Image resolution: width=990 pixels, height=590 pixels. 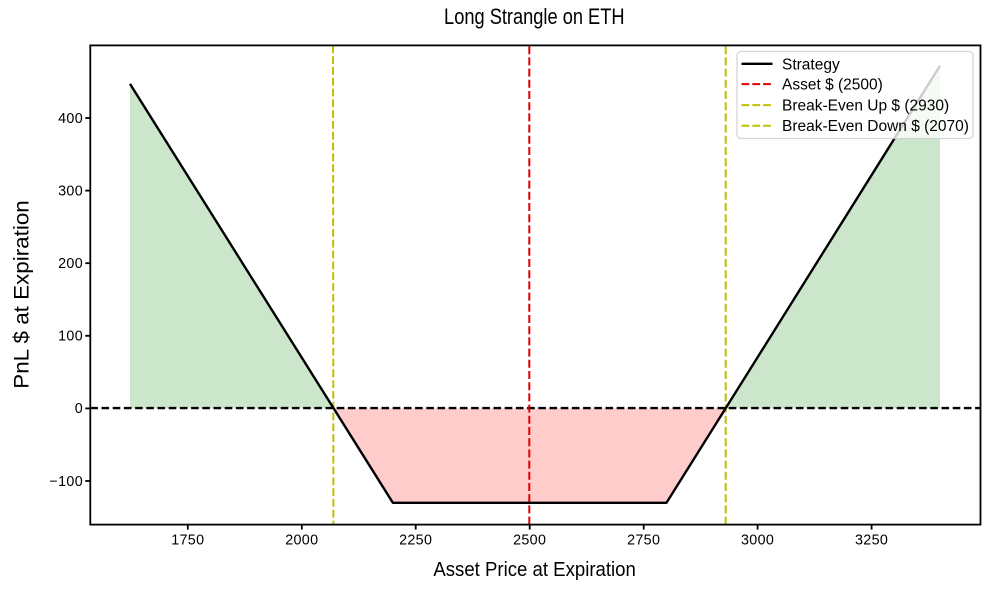 I want to click on svg-text: 2250, so click(x=415, y=541).